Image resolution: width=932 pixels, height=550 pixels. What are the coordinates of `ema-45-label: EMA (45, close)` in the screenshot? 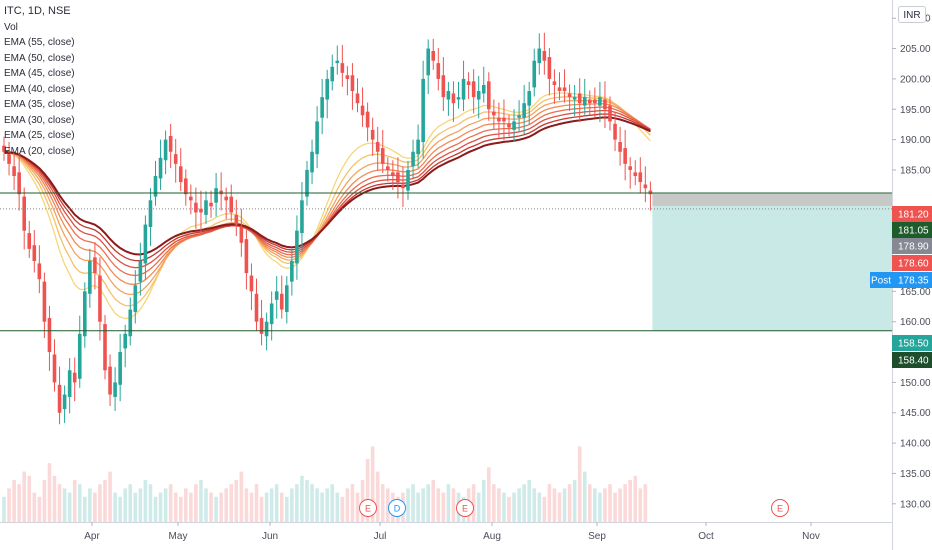 It's located at (39, 74).